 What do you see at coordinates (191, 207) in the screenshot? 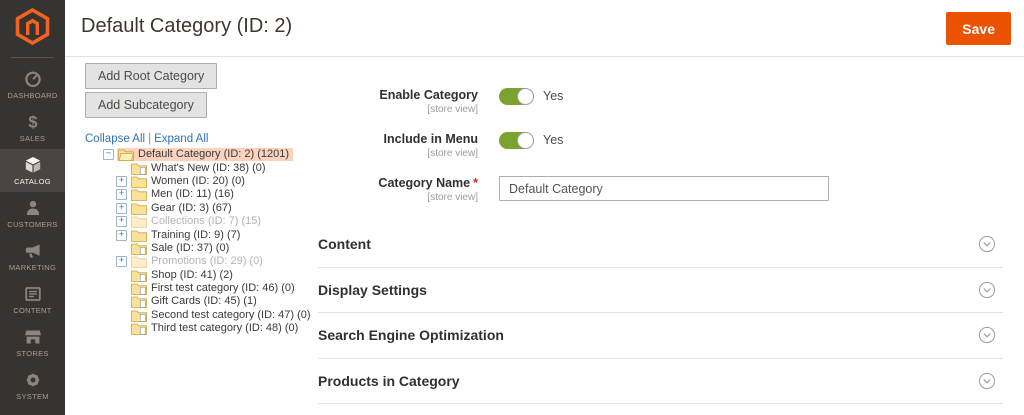
I see `tree-node-label: Gear (ID: 3) (67)` at bounding box center [191, 207].